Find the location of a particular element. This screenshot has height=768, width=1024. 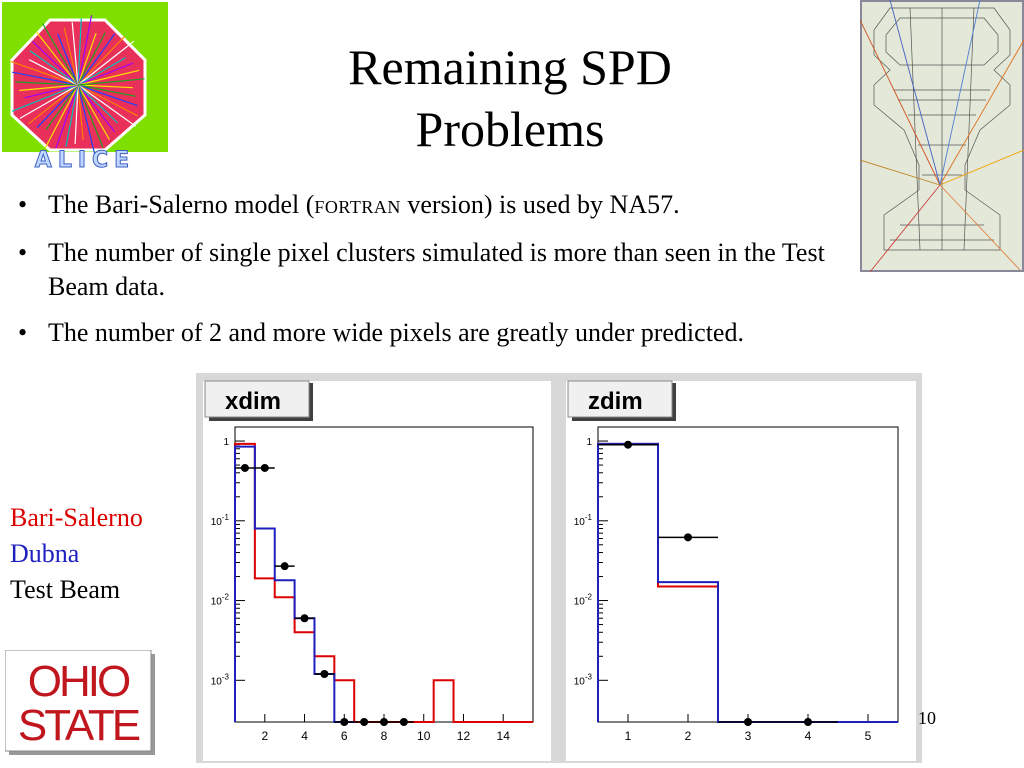

x-tick-label: 8 is located at coordinates (384, 736).